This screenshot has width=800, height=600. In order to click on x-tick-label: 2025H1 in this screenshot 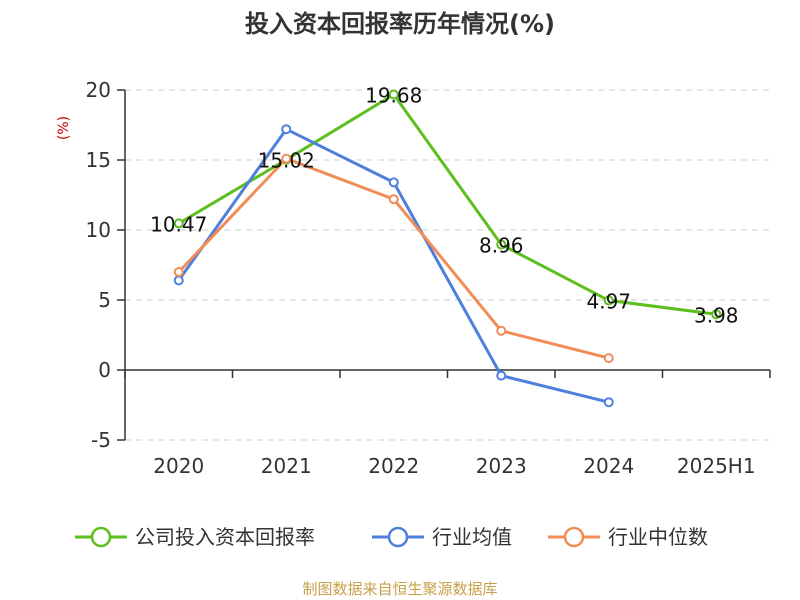, I will do `click(716, 466)`.